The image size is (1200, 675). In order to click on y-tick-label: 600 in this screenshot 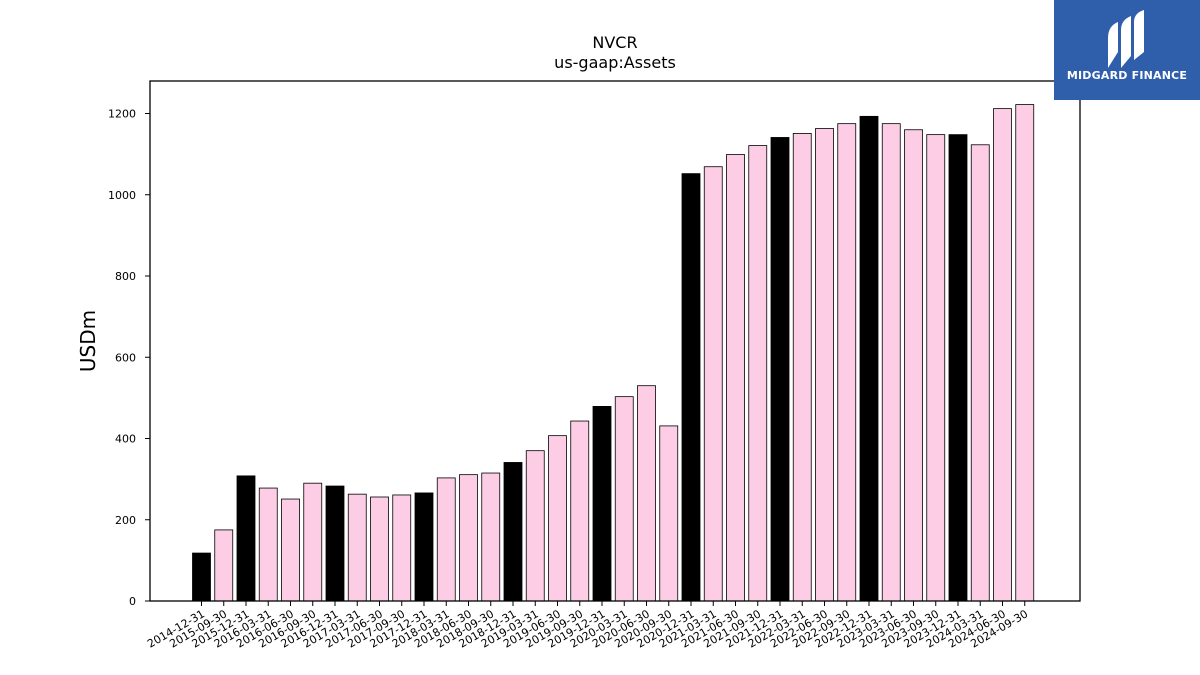, I will do `click(125, 357)`.